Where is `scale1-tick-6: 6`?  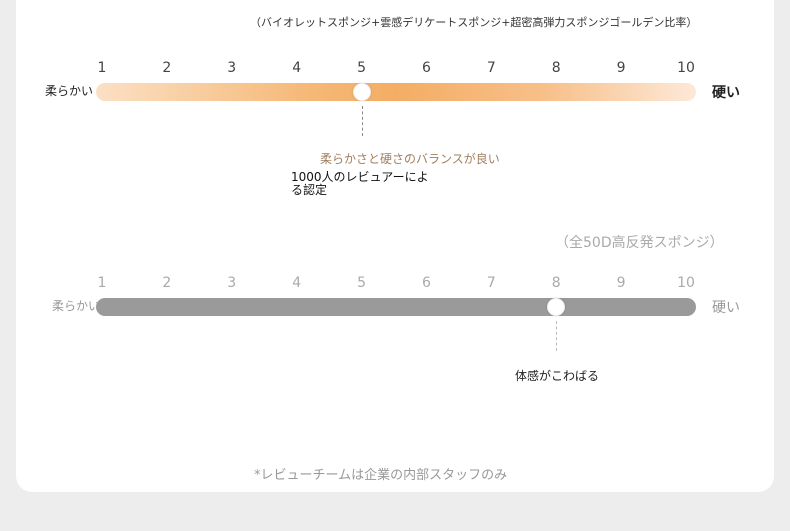 scale1-tick-6: 6 is located at coordinates (426, 68).